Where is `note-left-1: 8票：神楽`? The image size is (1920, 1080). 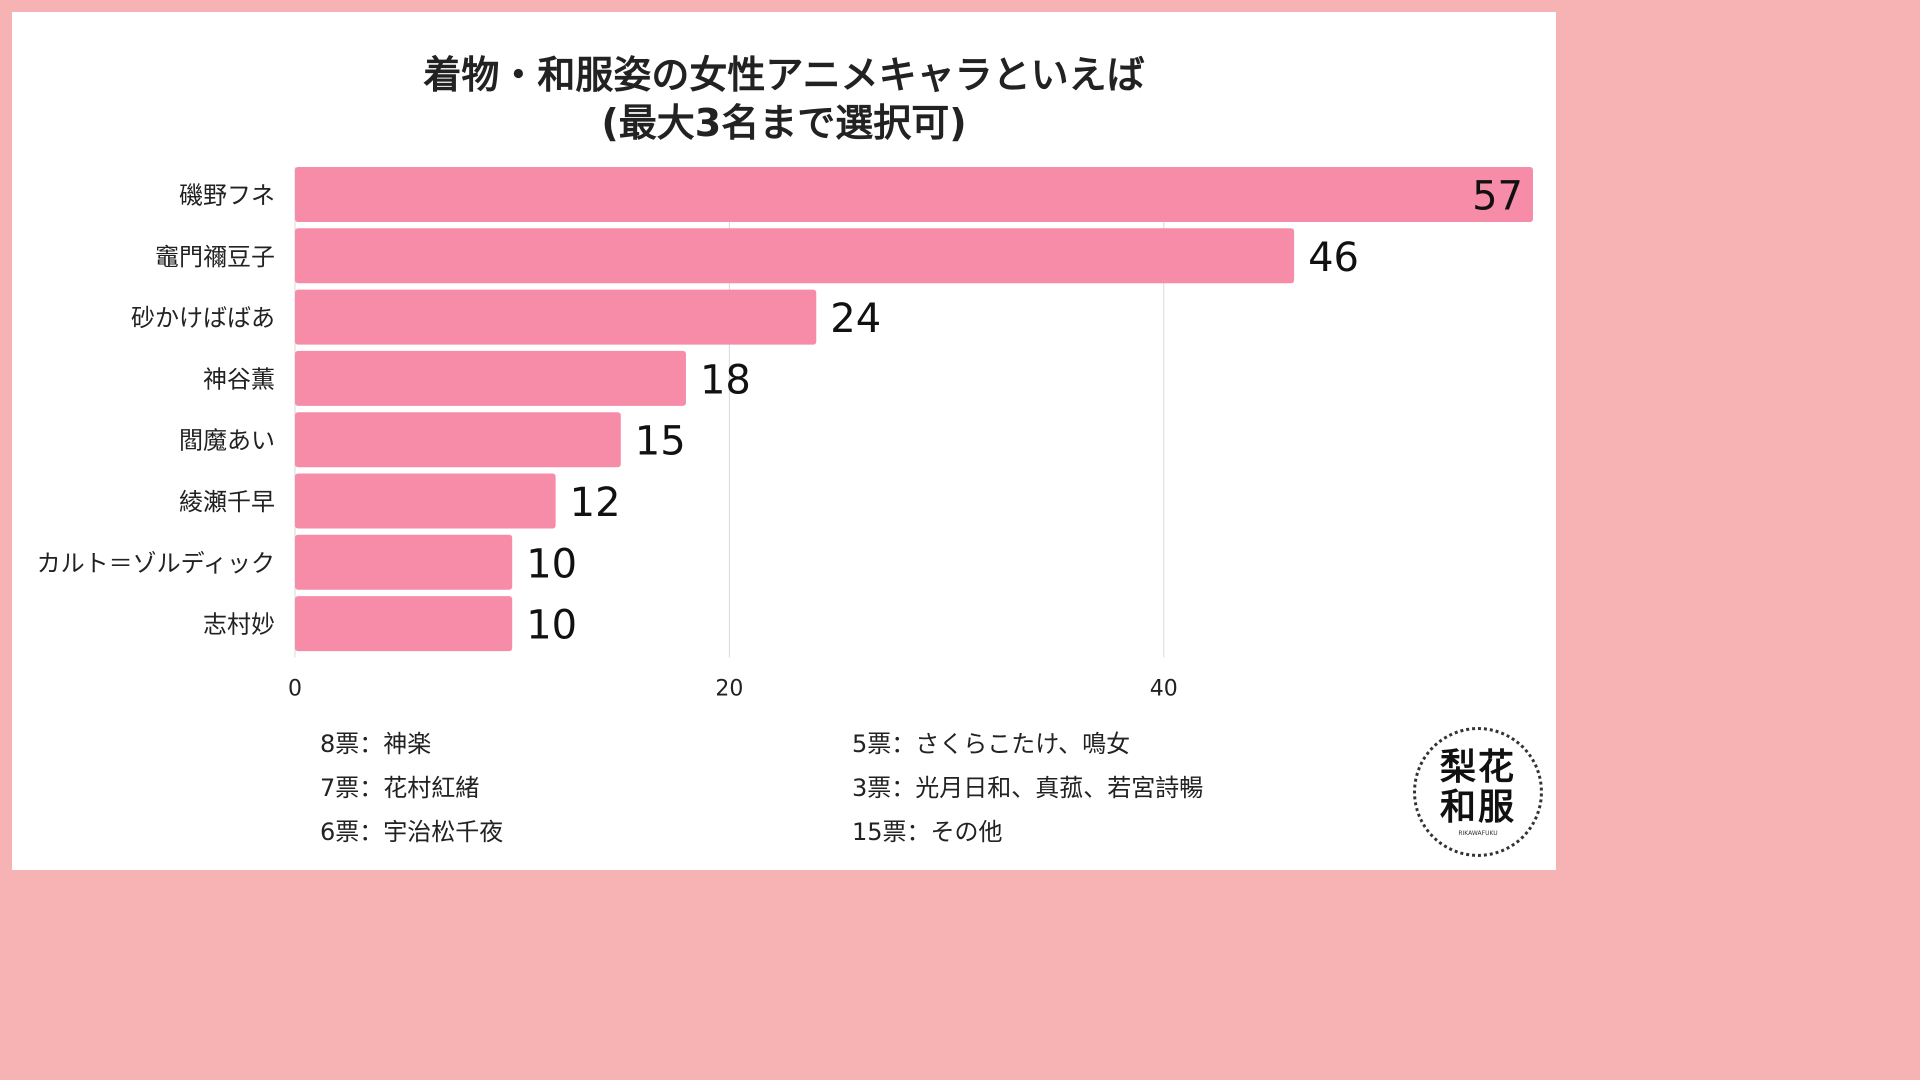 note-left-1: 8票：神楽 is located at coordinates (376, 744).